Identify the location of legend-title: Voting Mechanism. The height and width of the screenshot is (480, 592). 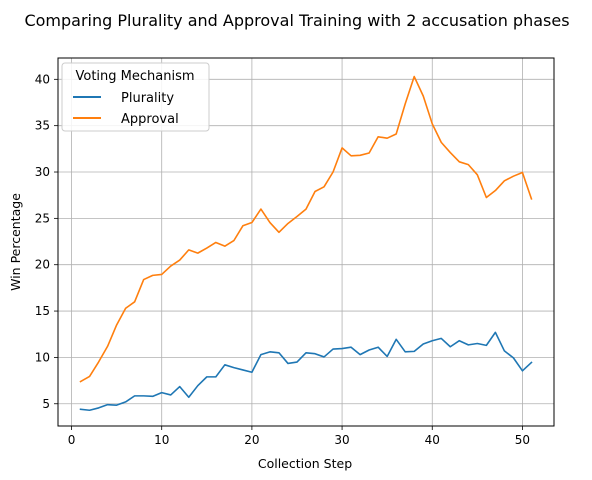
(134, 76).